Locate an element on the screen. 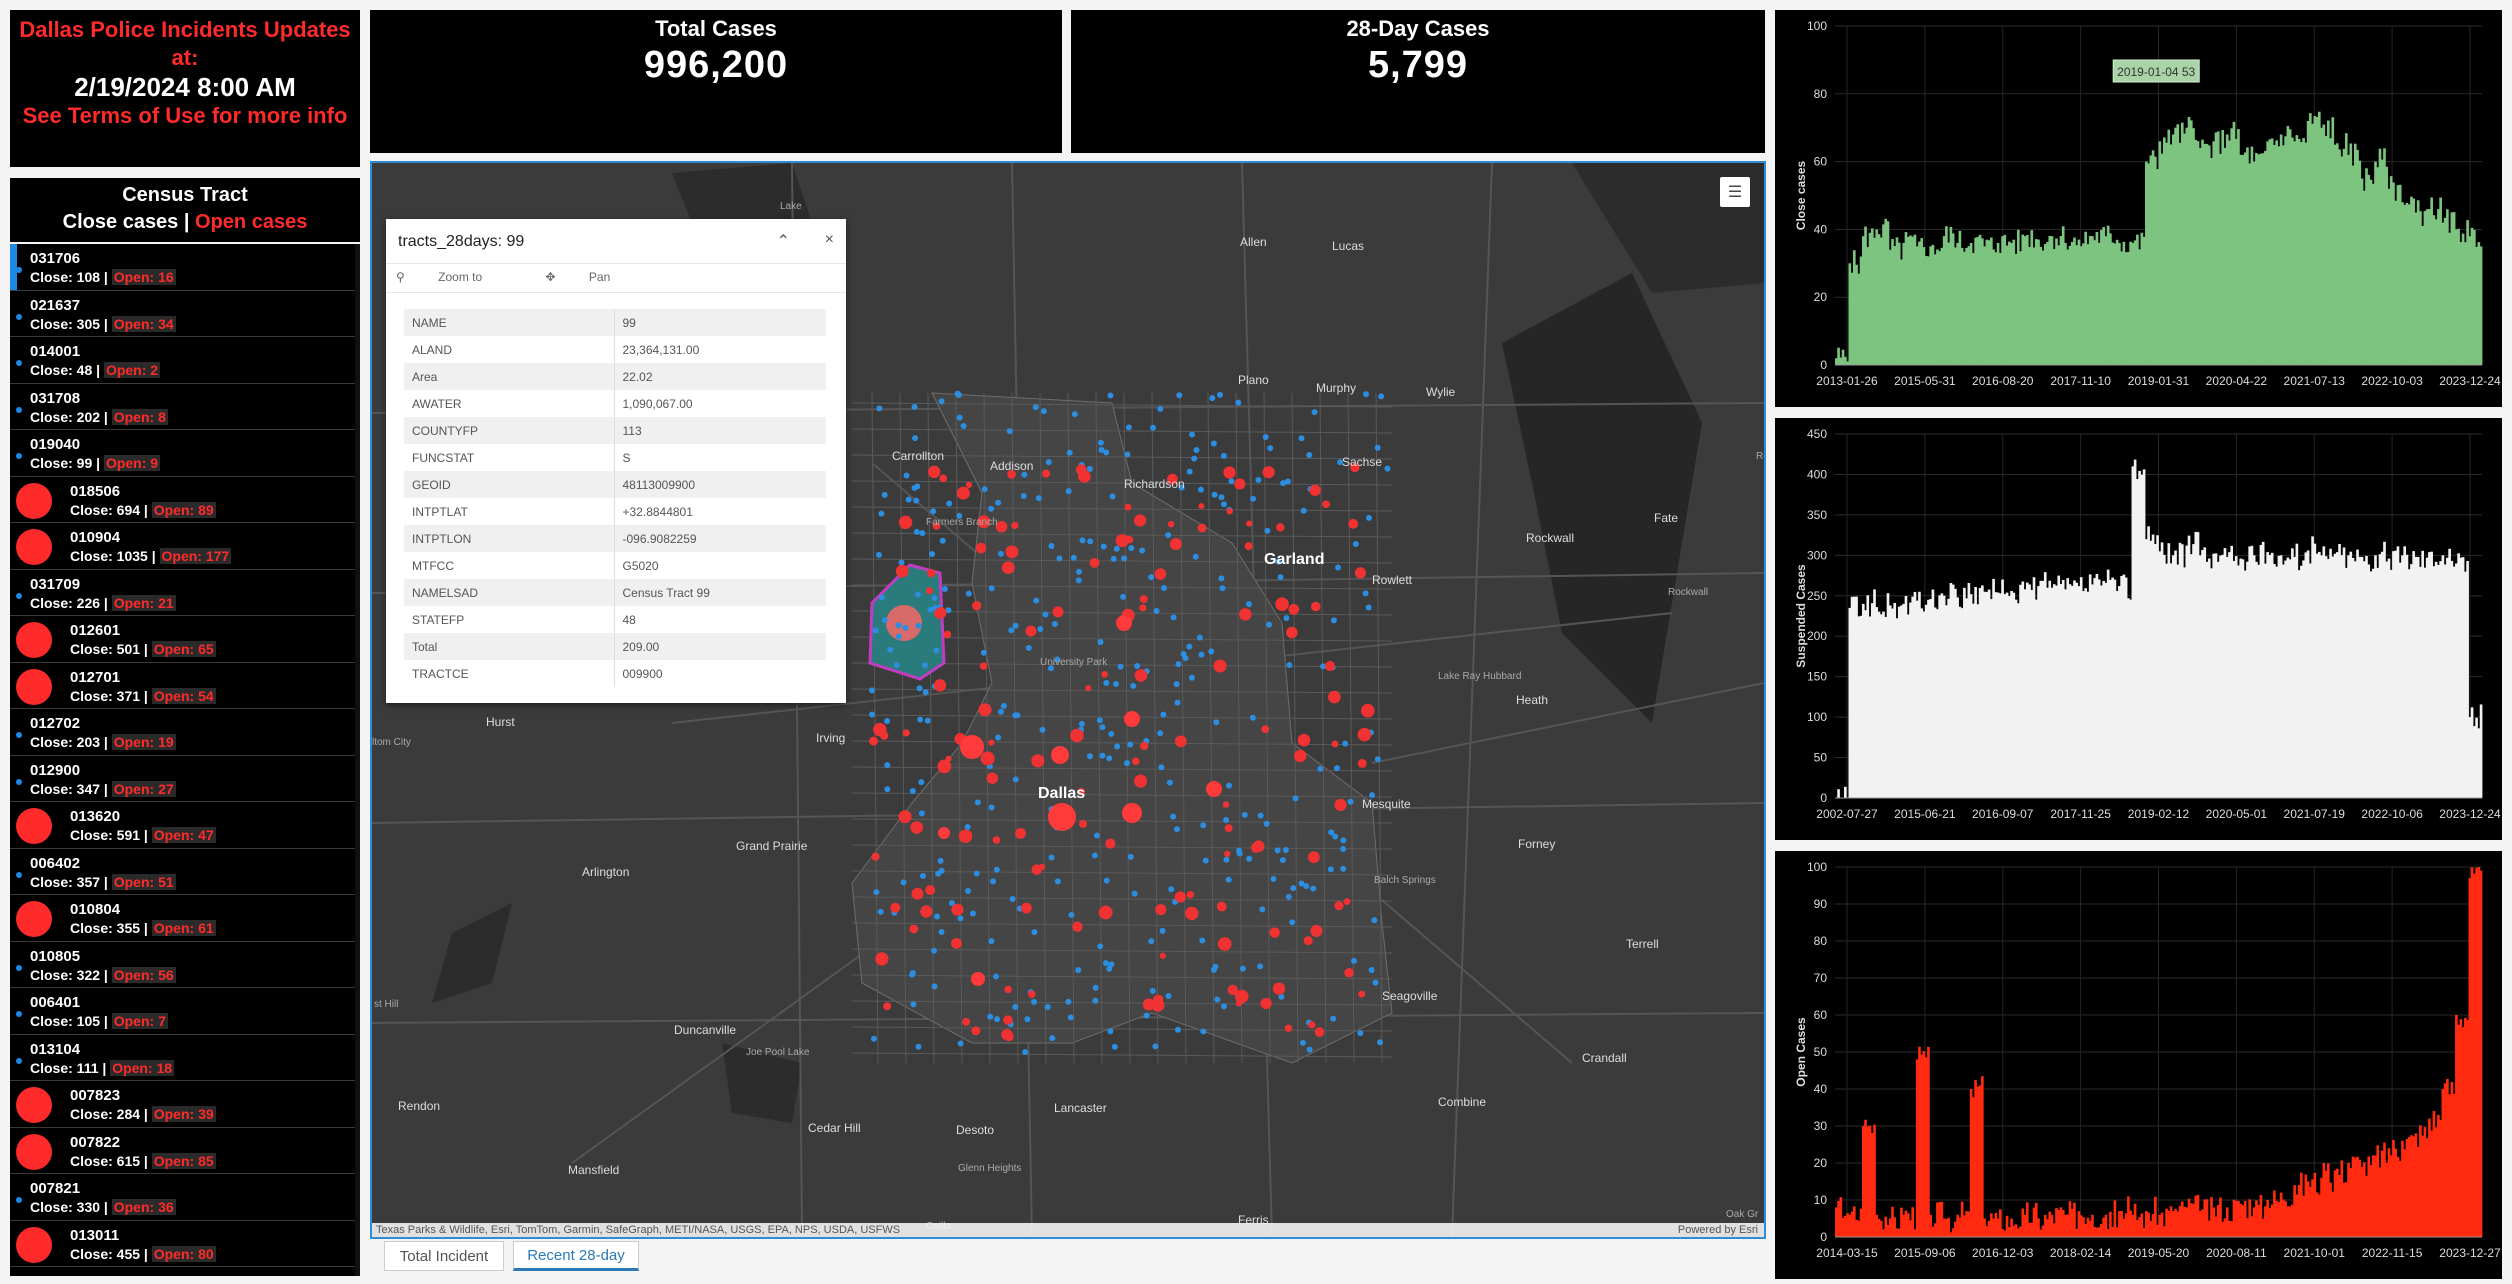  list-item: 010904 Close: 1035 | Open: 177 is located at coordinates (182, 546).